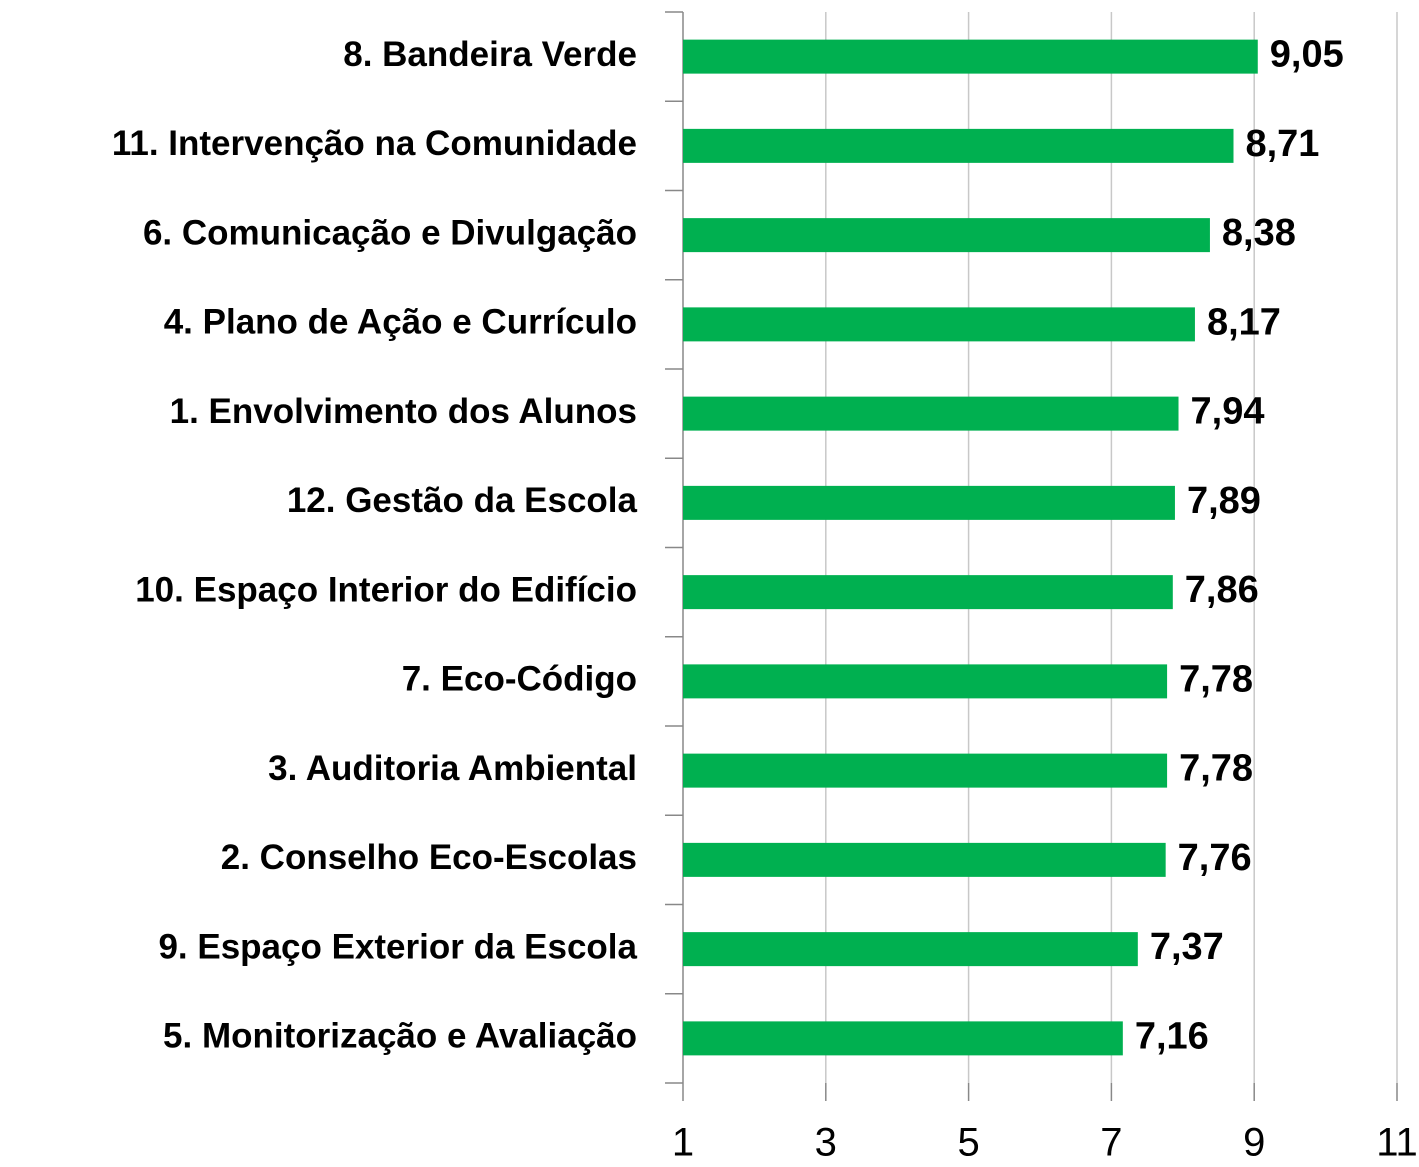 This screenshot has height=1167, width=1419. Describe the element at coordinates (1172, 1036) in the screenshot. I see `value-label: 7,16` at that location.